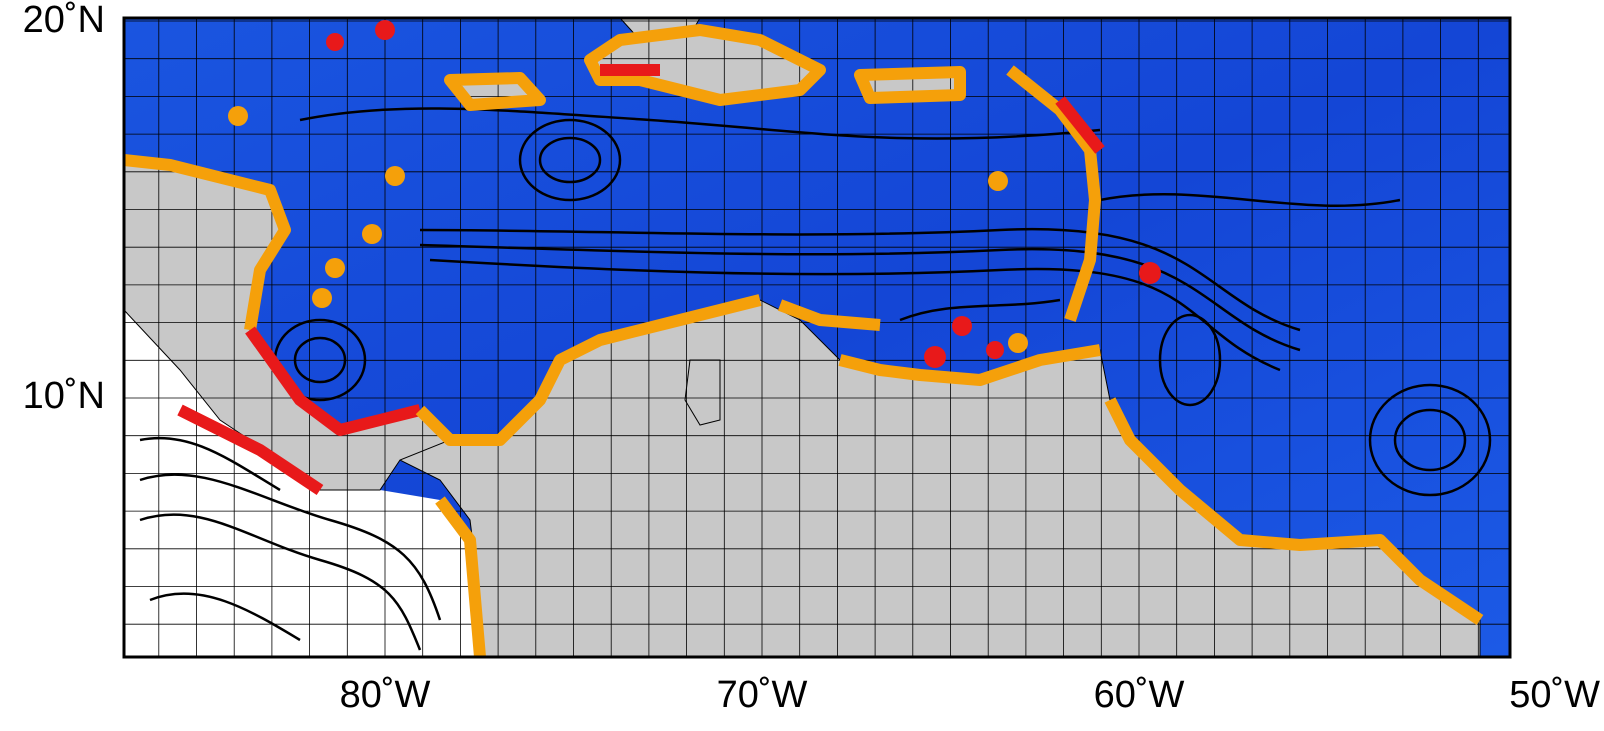 This screenshot has height=731, width=1604. Describe the element at coordinates (64, 396) in the screenshot. I see `lat-label: 10˚N` at that location.